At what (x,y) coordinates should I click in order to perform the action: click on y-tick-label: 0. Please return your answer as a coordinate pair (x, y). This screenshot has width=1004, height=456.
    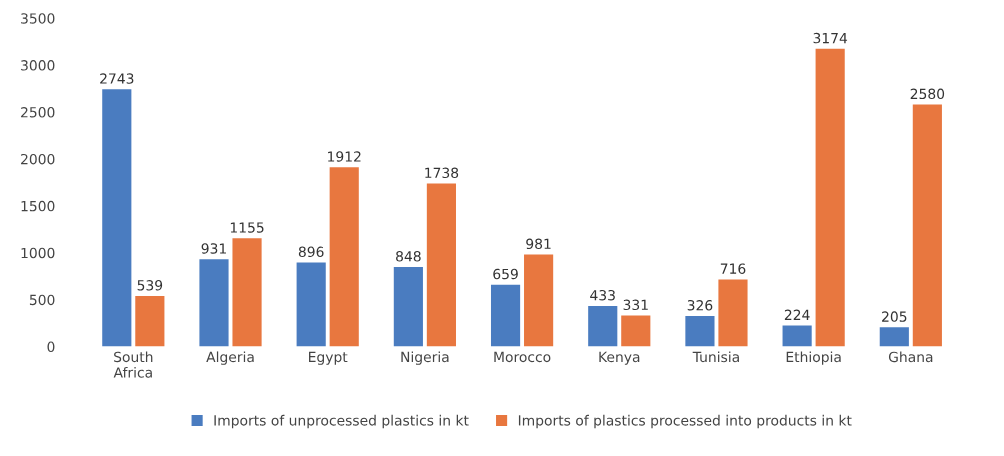
    Looking at the image, I should click on (51, 347).